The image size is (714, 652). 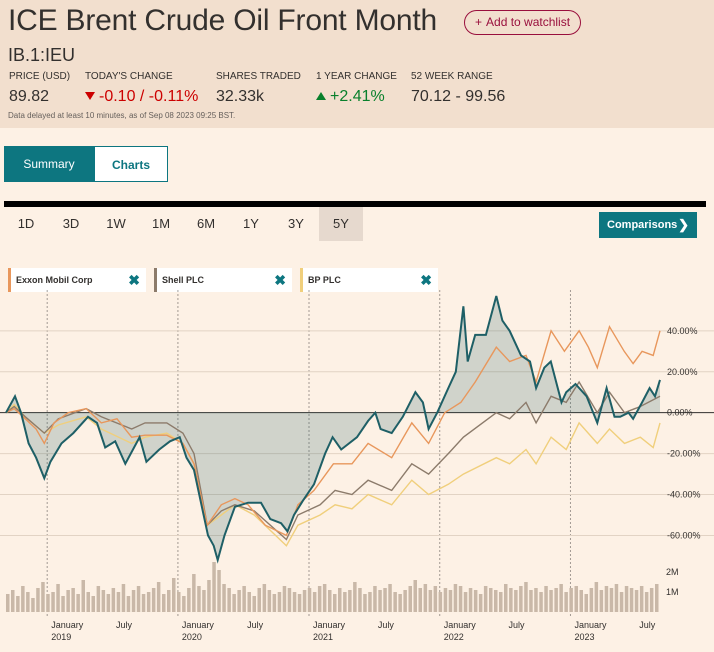 I want to click on legend-item-bp: BP PLC ✖, so click(x=369, y=280).